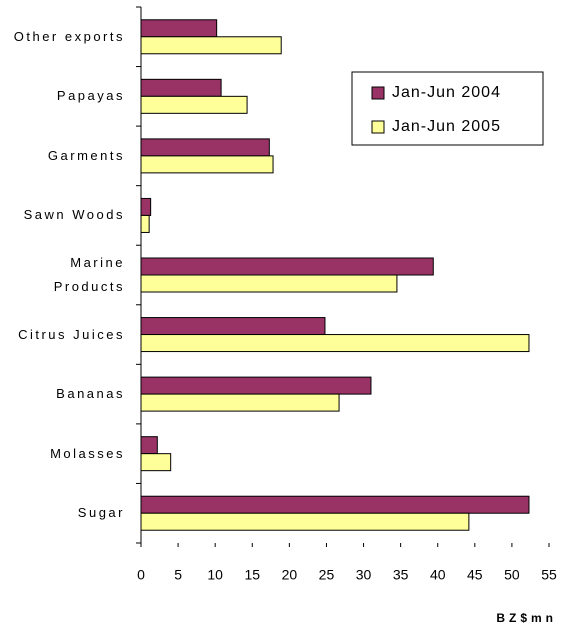 This screenshot has height=628, width=573. What do you see at coordinates (86, 155) in the screenshot?
I see `y-tick-label: Garments` at bounding box center [86, 155].